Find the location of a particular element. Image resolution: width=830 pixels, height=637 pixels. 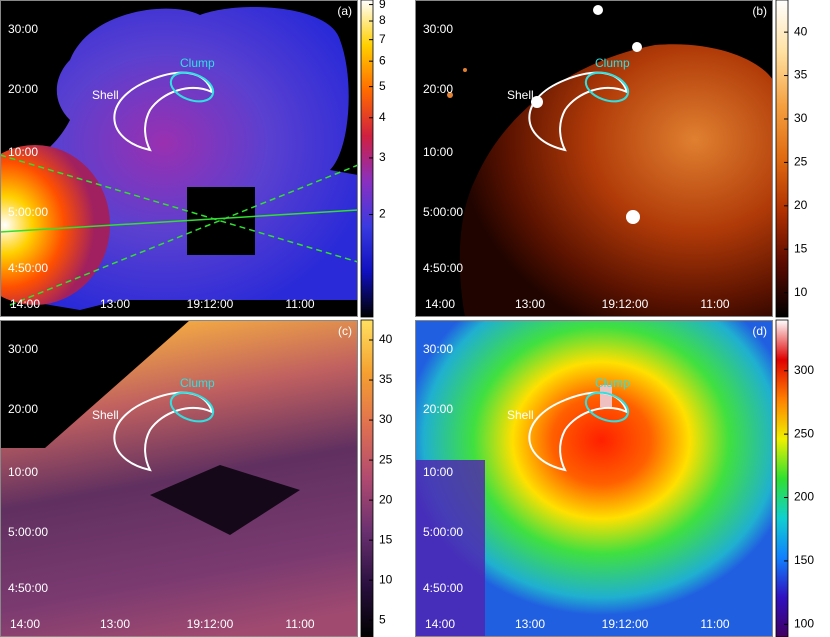

panel-label: (d) is located at coordinates (759, 331).